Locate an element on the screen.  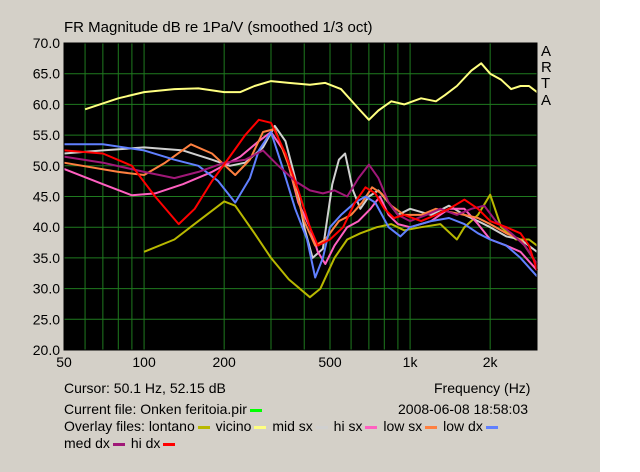
y-tick-label: 50.0 is located at coordinates (46, 166).